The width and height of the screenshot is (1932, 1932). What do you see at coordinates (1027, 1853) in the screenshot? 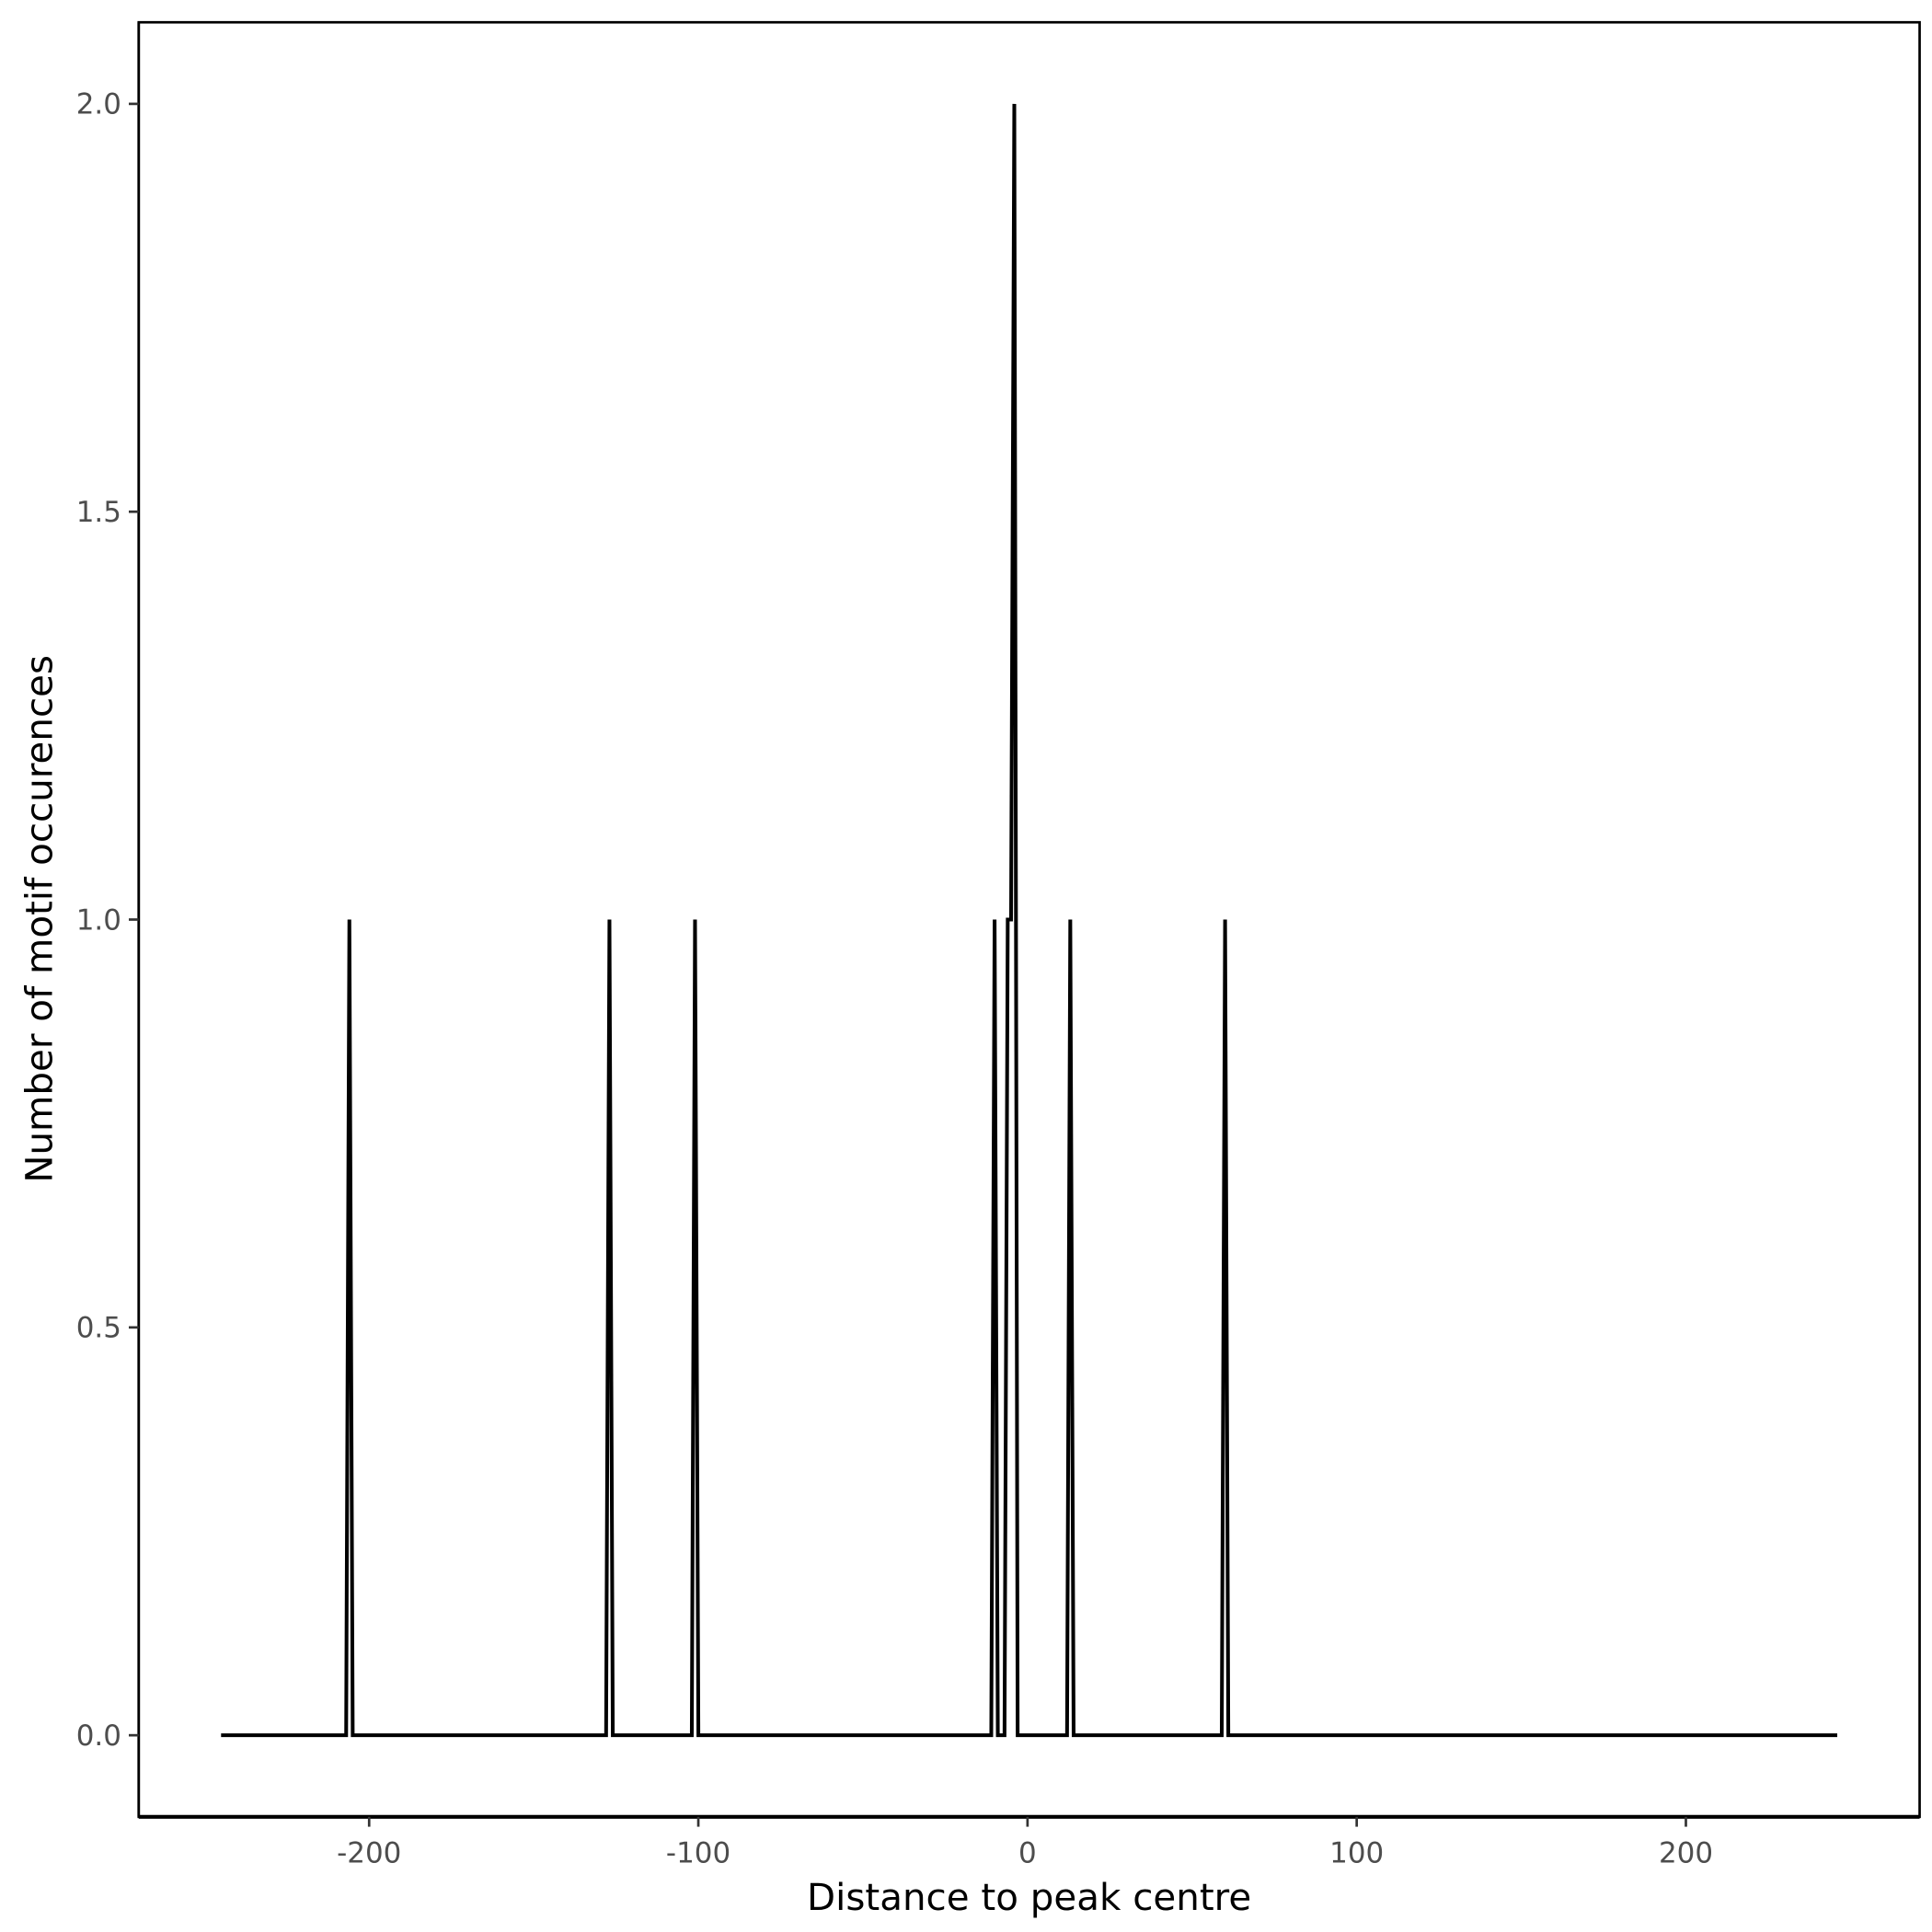
I see `x-tick-label: 0` at bounding box center [1027, 1853].